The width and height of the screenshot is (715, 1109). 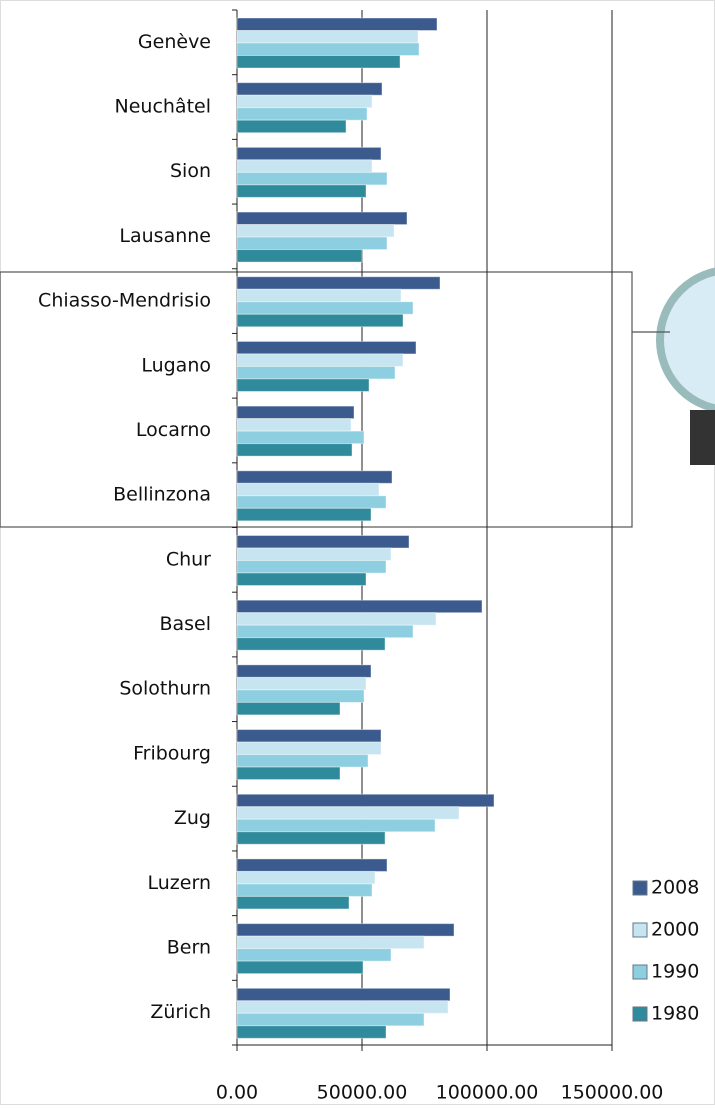 I want to click on y-tick-label: Neuchâtel, so click(x=163, y=107).